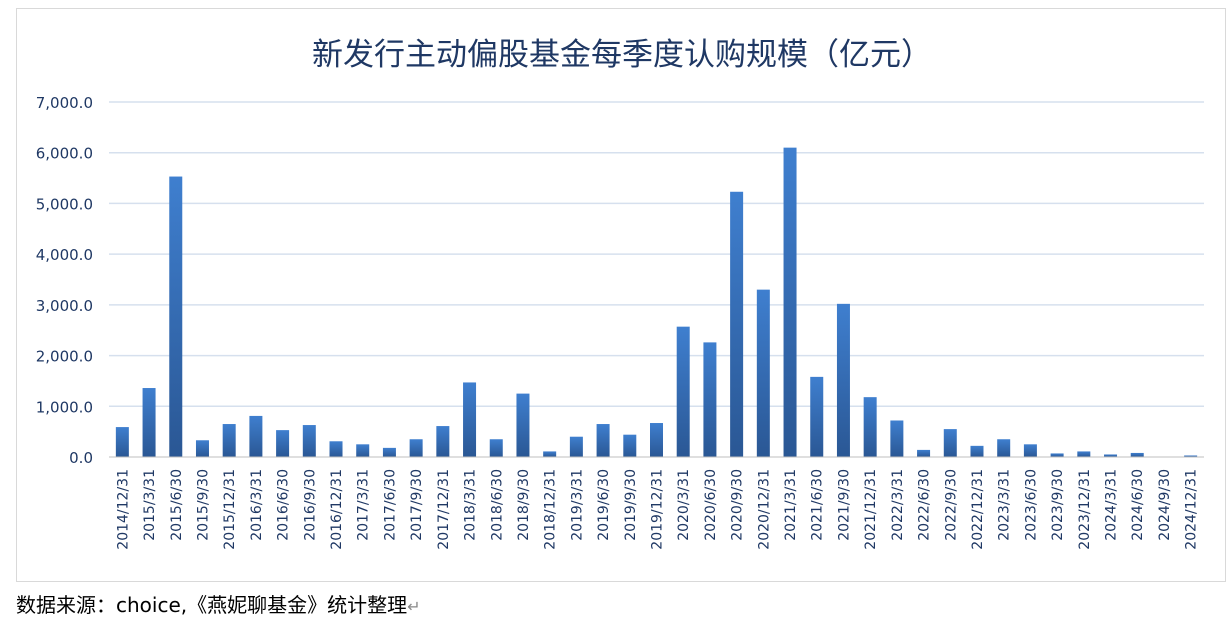  I want to click on x-tick-label: 2023/6/30, so click(1031, 505).